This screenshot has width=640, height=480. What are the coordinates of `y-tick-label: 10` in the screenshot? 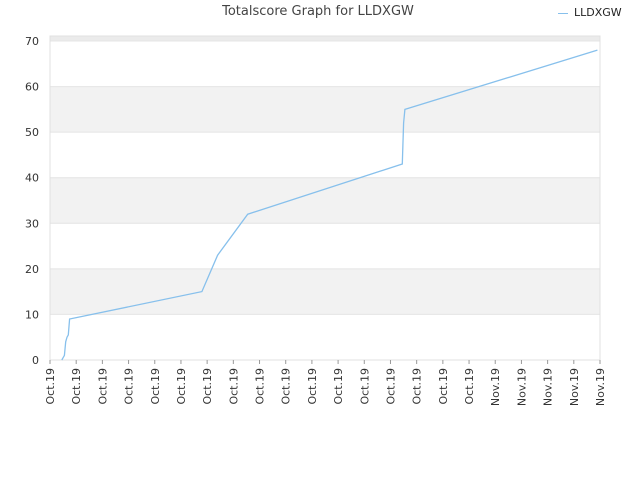 It's located at (32, 314).